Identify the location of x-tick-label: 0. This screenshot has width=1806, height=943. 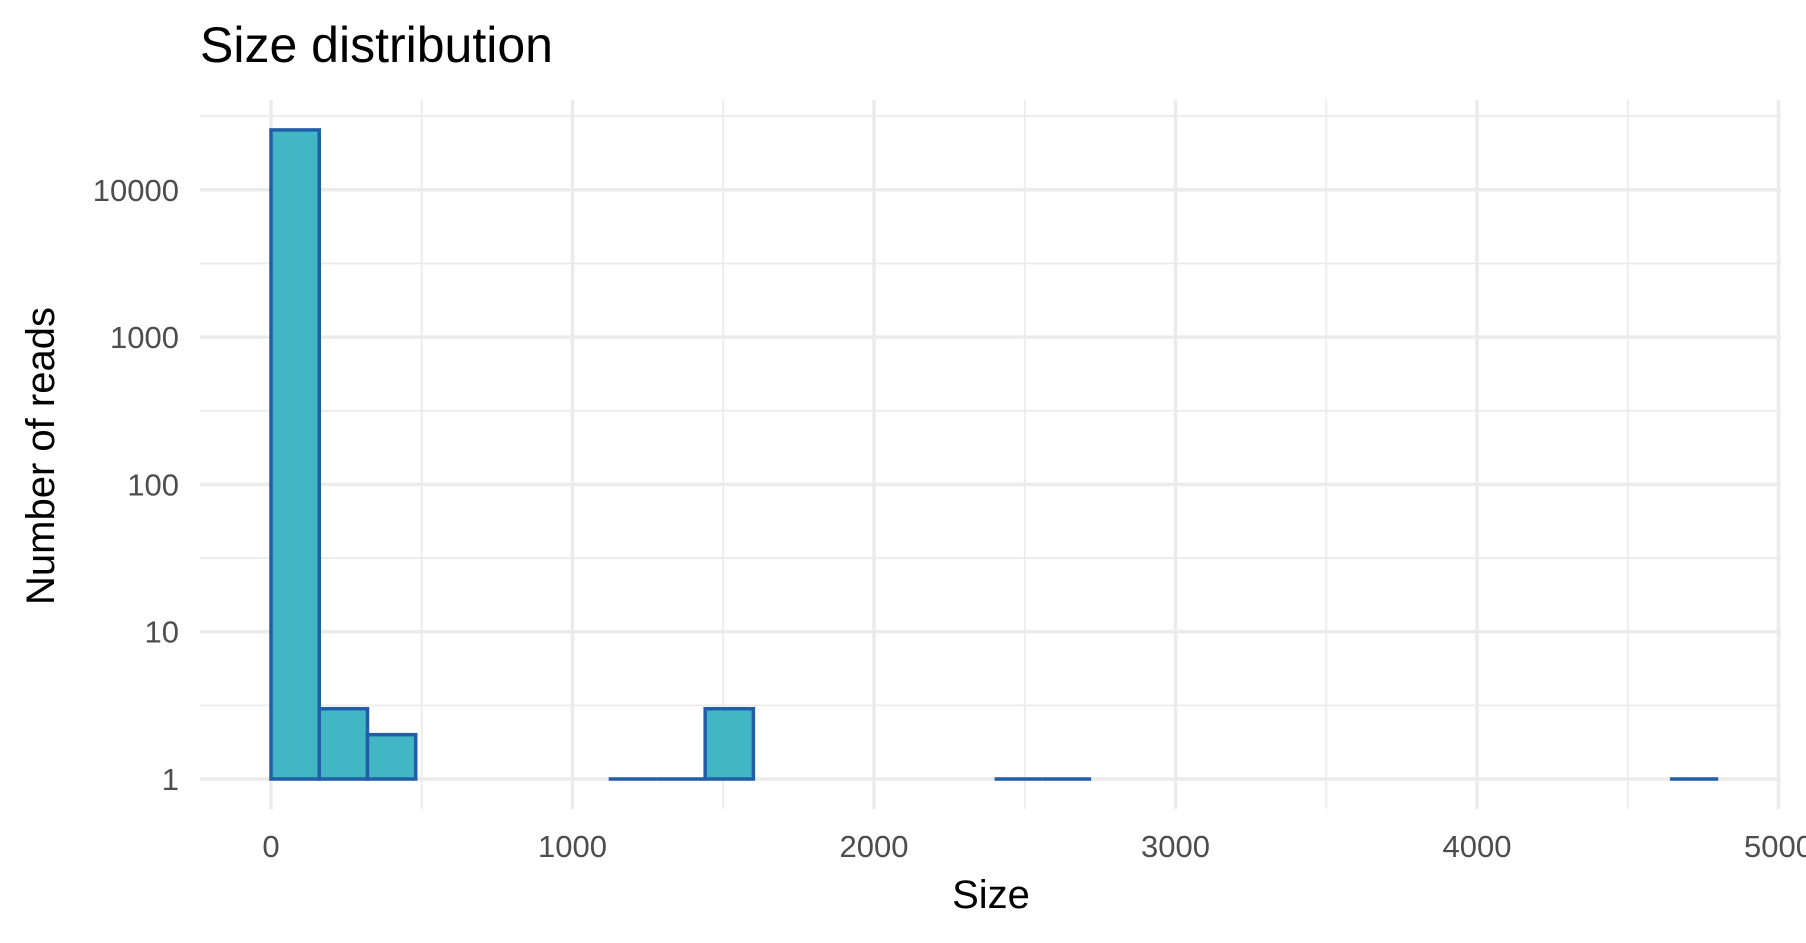
(270, 846).